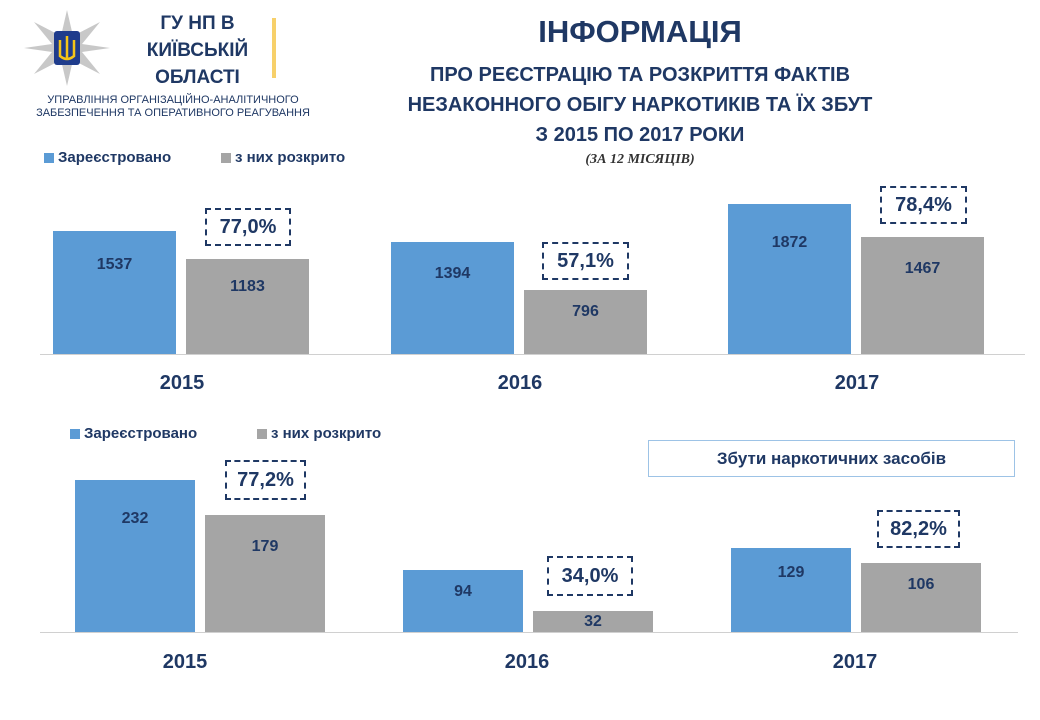  What do you see at coordinates (173, 113) in the screenshot?
I see `dept-line: ЗАБЕЗПЕЧЕННЯ ТА ОПЕРАТИВНОГО РЕАГУВАННЯ` at bounding box center [173, 113].